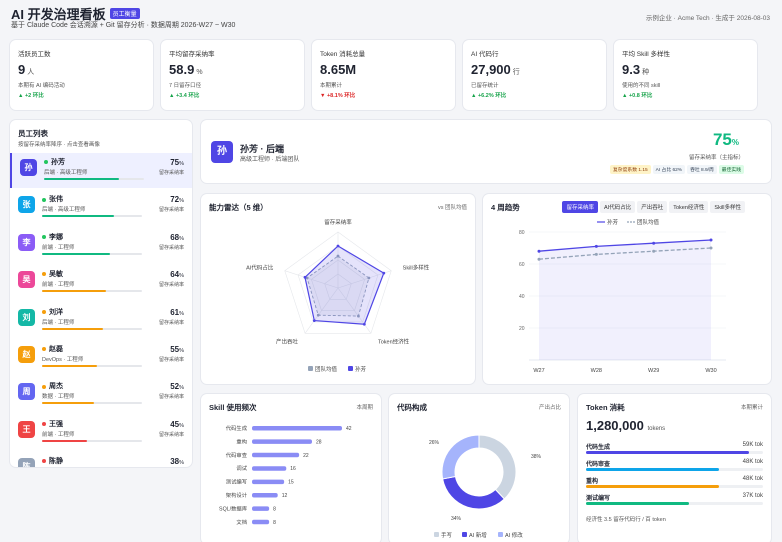 The height and width of the screenshot is (542, 782). What do you see at coordinates (474, 492) in the screenshot?
I see `donut-slice` at bounding box center [474, 492].